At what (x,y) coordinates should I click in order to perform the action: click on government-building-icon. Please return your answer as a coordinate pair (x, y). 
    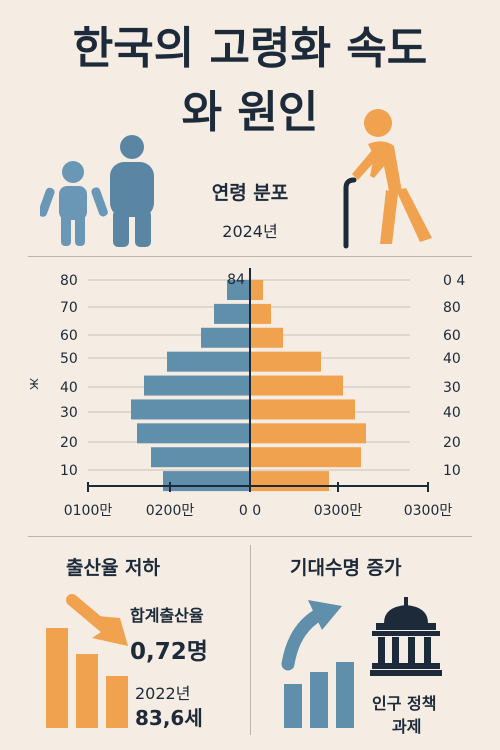
    Looking at the image, I should click on (406, 636).